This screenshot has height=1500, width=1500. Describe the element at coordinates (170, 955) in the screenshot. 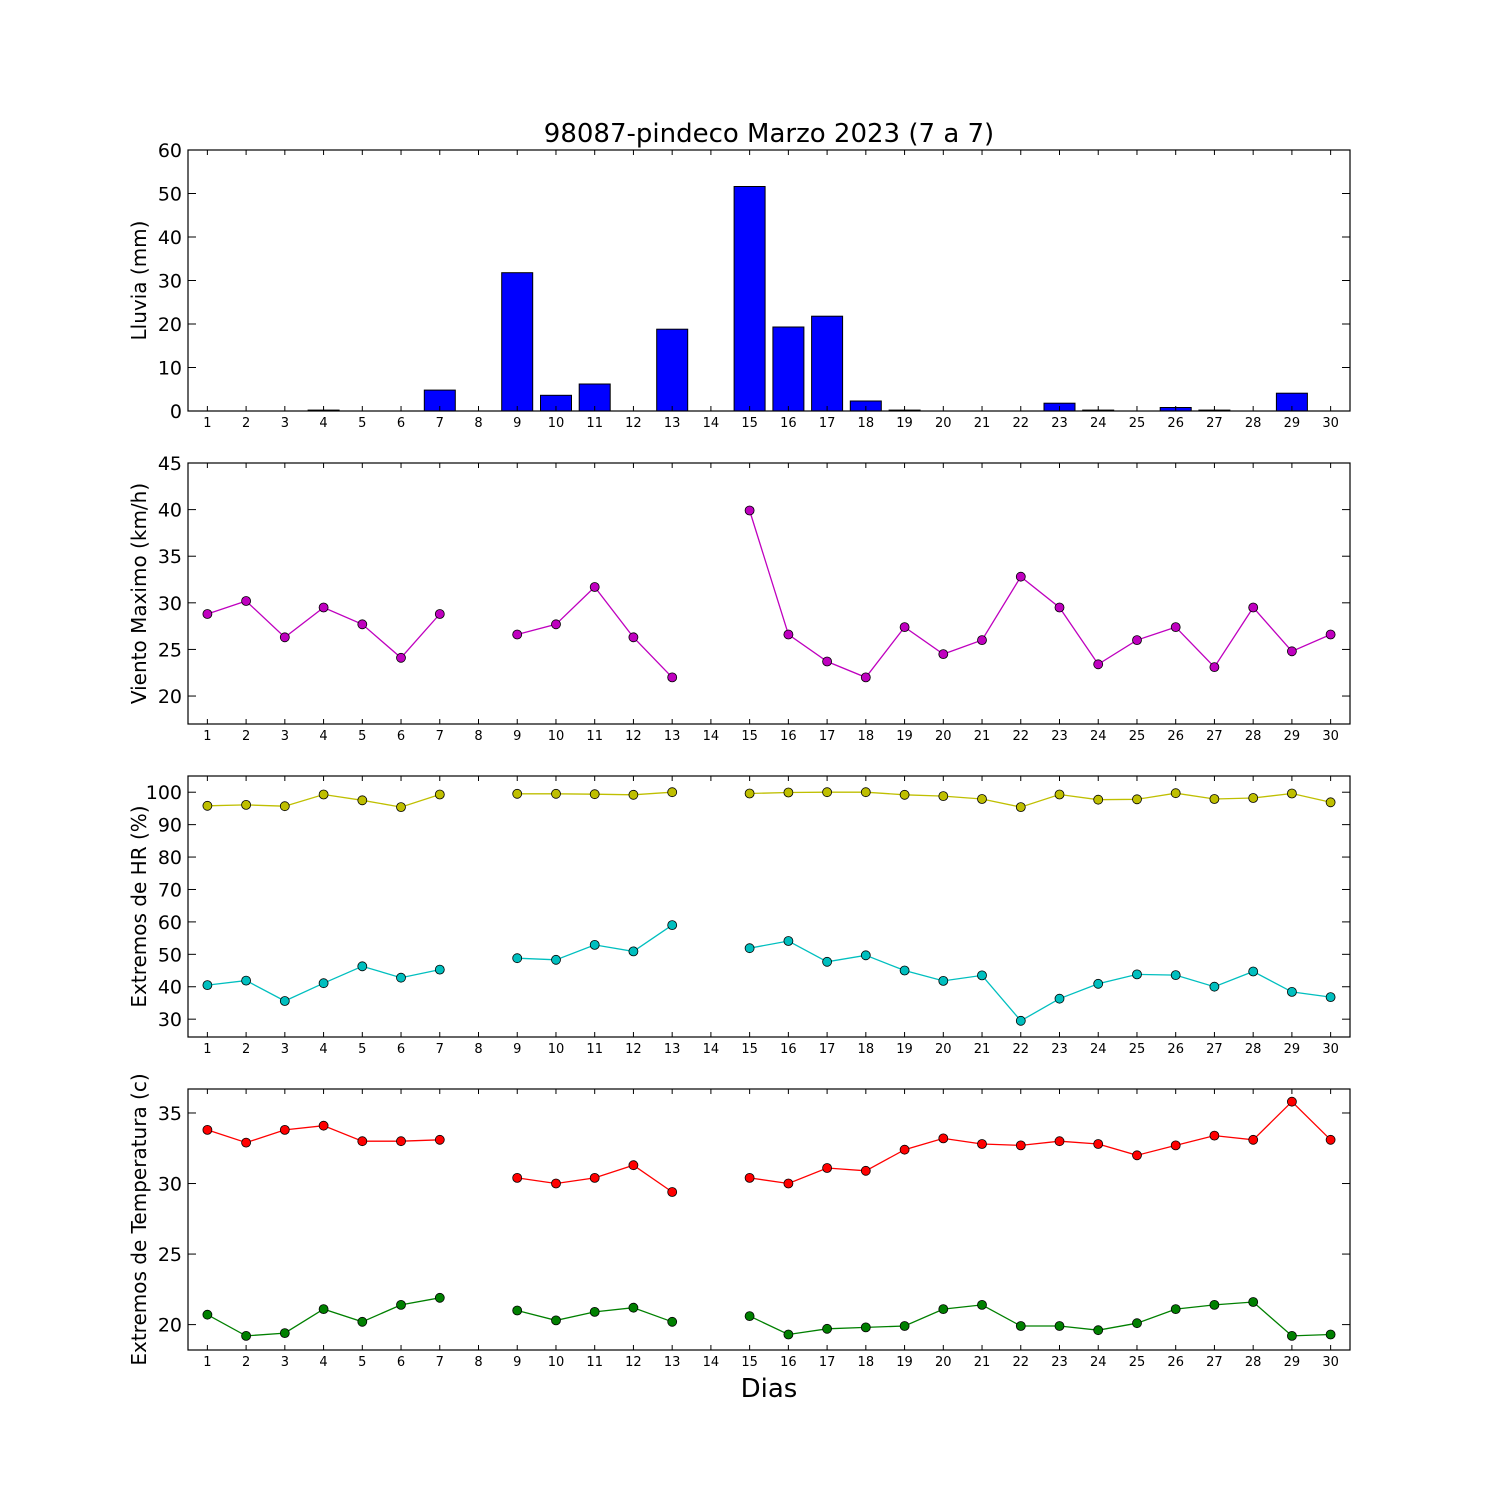

I see `y-tick-label: 50` at that location.